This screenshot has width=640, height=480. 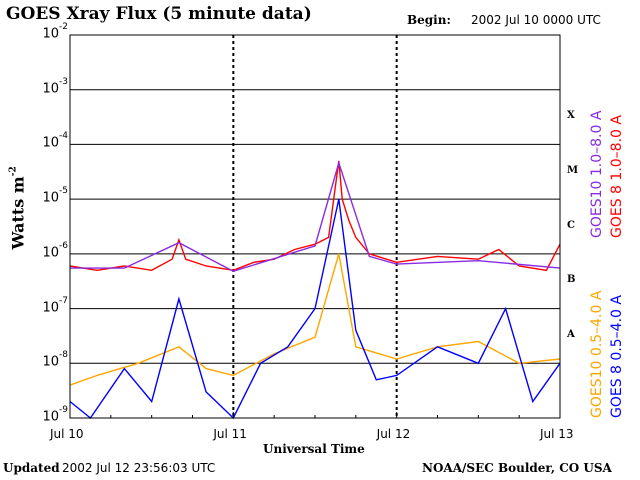 What do you see at coordinates (314, 449) in the screenshot?
I see `x-axis-label: Universal Time` at bounding box center [314, 449].